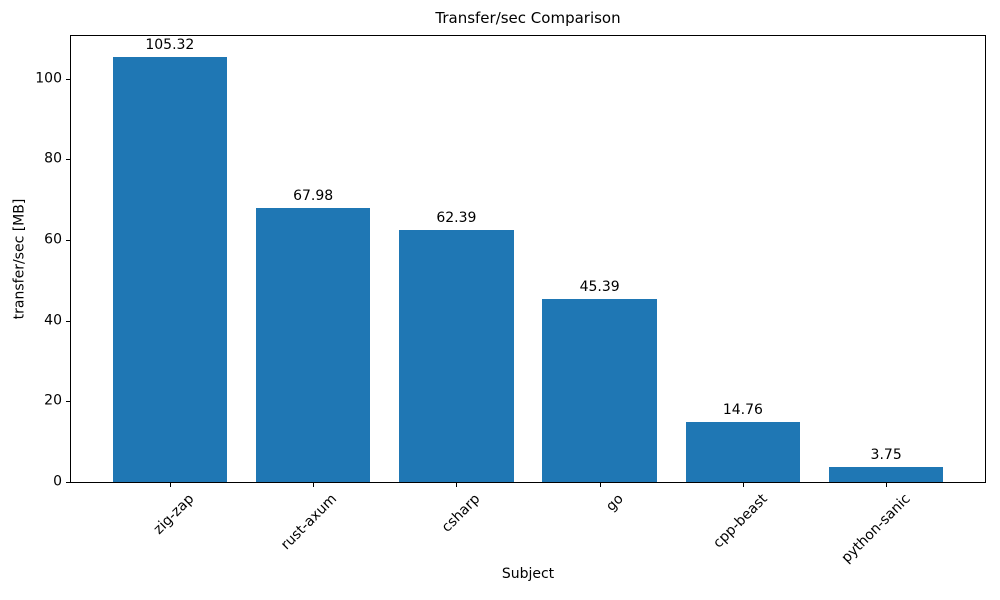 The height and width of the screenshot is (600, 1000). I want to click on bar-rust-axum, so click(313, 344).